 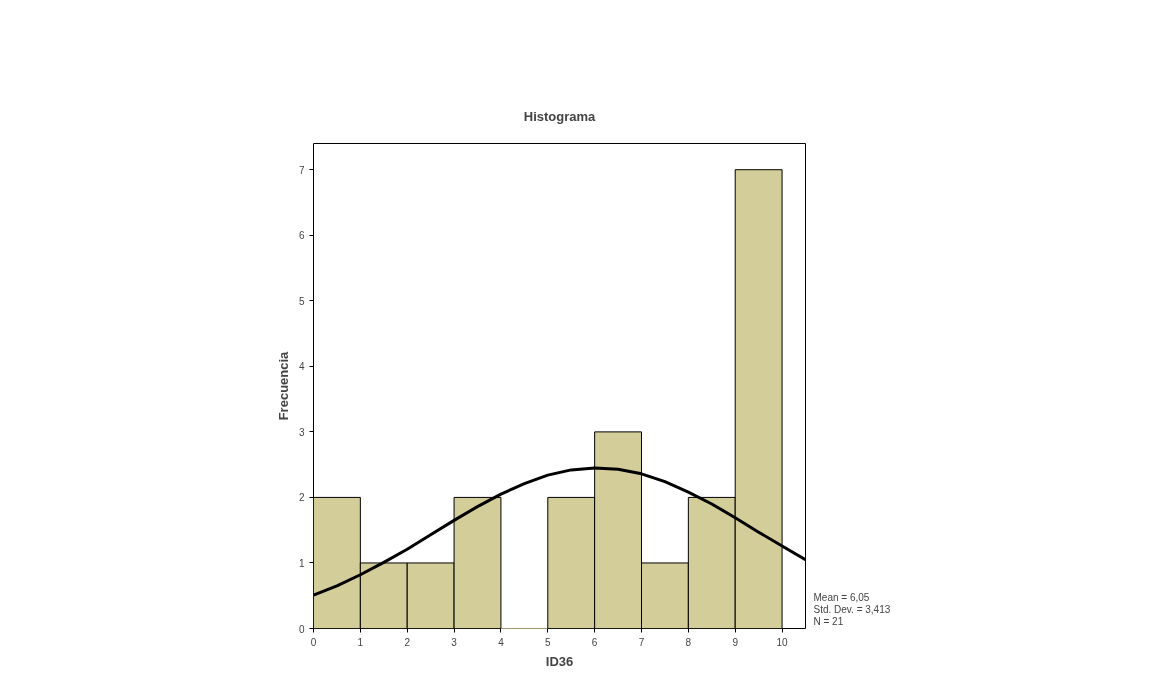 I want to click on y-tick-label: 7, so click(x=301, y=170).